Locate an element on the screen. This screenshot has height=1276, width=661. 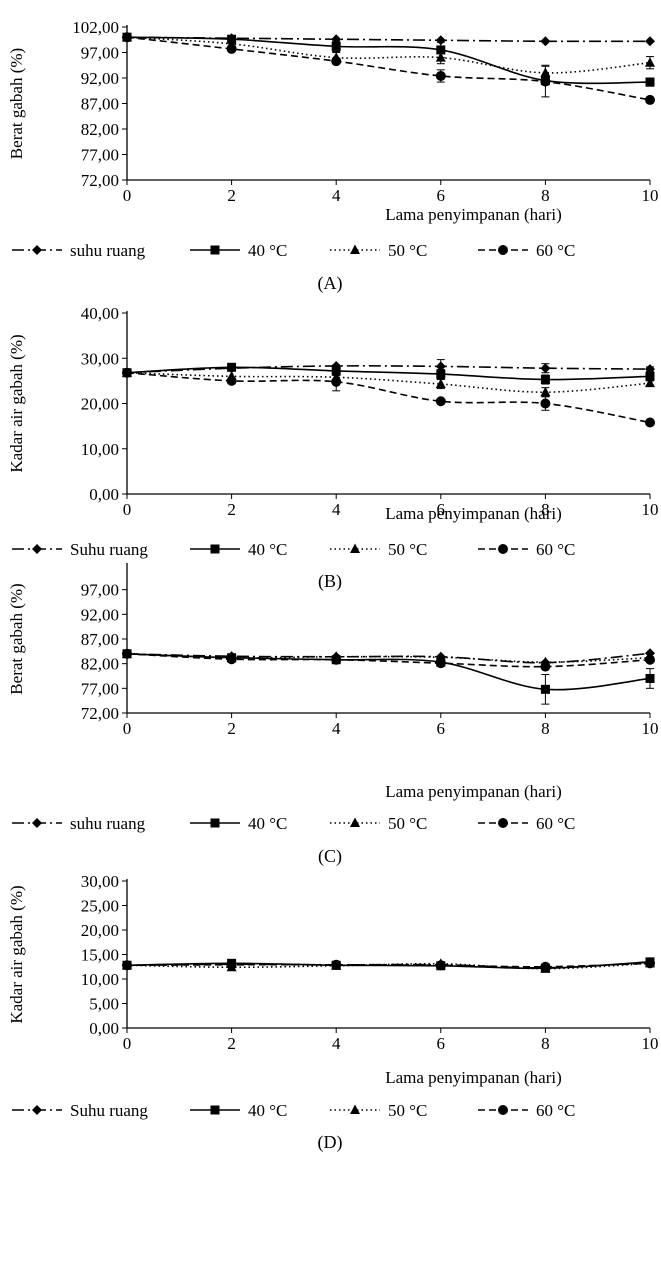
panel-label: (B) is located at coordinates (330, 581).